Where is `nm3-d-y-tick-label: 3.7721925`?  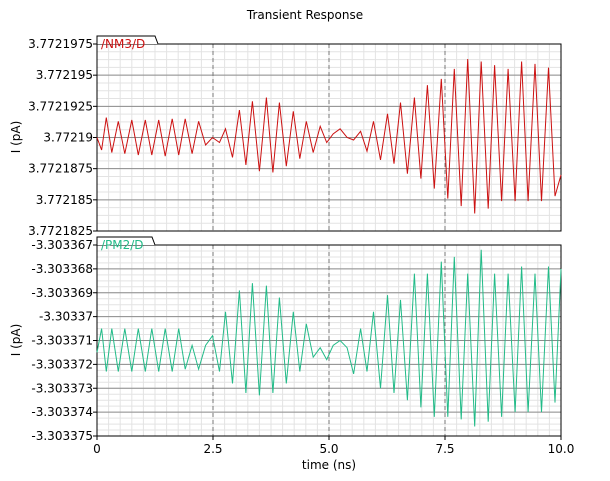 nm3-d-y-tick-label: 3.7721925 is located at coordinates (60, 106).